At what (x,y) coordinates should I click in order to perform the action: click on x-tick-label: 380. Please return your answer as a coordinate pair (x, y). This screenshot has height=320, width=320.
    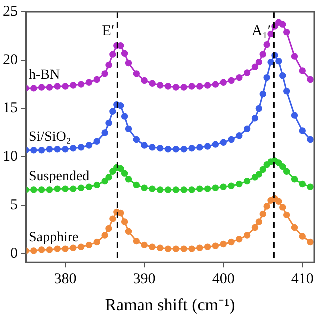
    Looking at the image, I should click on (65, 280).